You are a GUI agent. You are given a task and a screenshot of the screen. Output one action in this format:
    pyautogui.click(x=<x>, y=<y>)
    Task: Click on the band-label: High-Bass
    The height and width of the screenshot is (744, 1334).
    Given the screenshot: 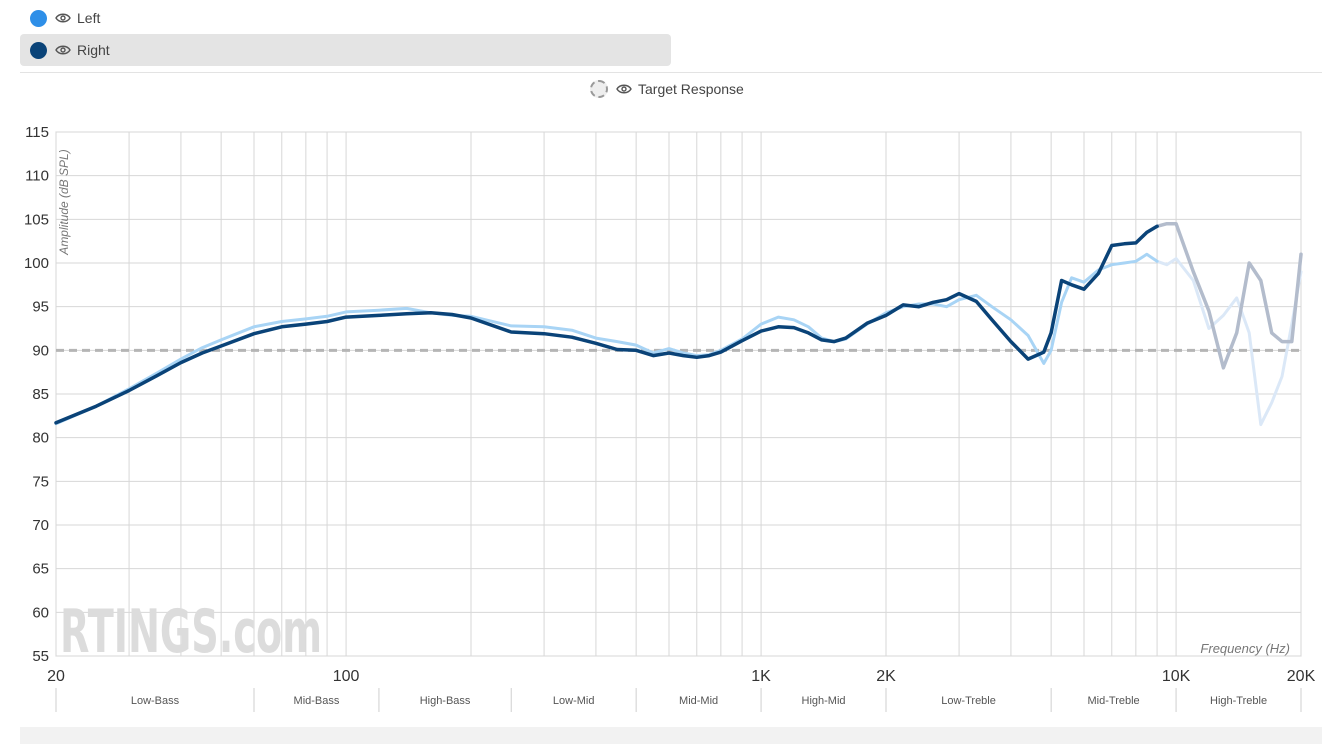 What is the action you would take?
    pyautogui.click(x=445, y=701)
    